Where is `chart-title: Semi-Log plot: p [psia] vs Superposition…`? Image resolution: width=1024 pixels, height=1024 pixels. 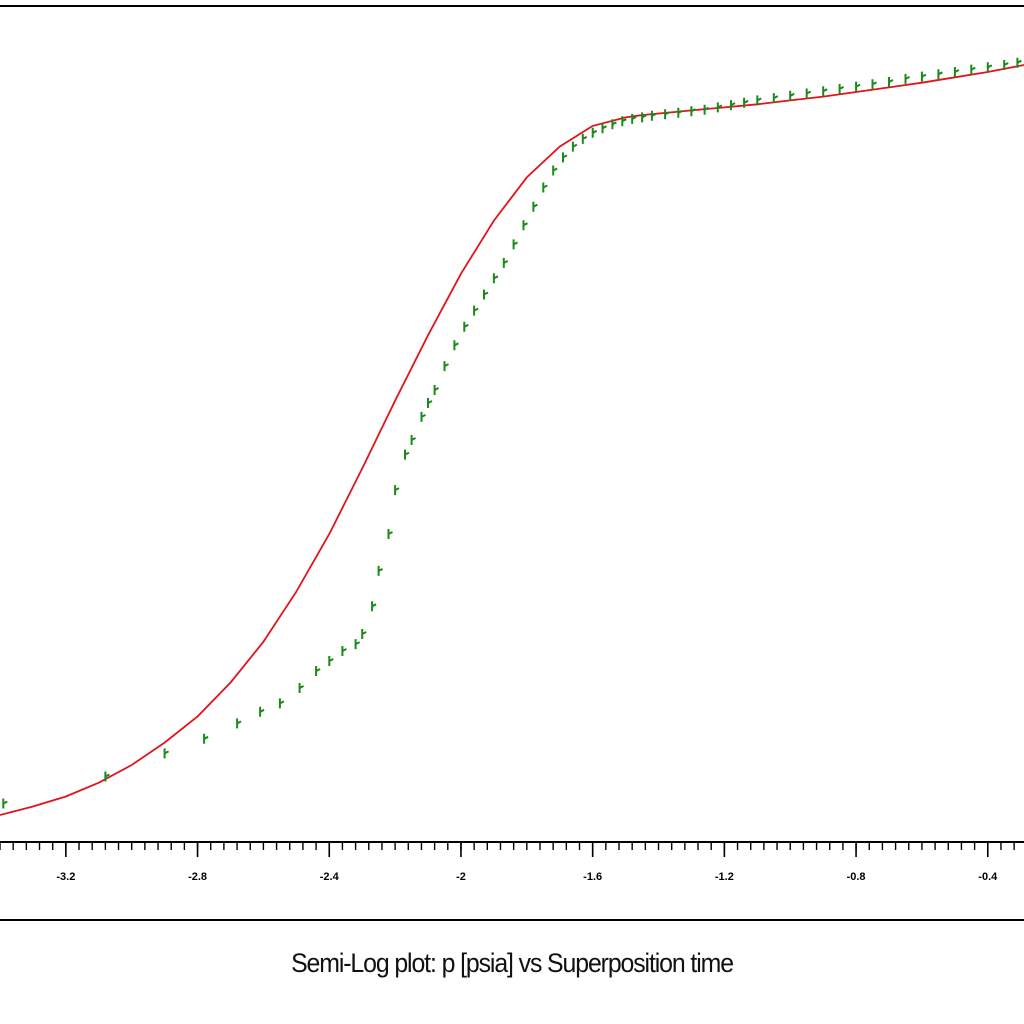 chart-title: Semi-Log plot: p [psia] vs Superposition… is located at coordinates (512, 963).